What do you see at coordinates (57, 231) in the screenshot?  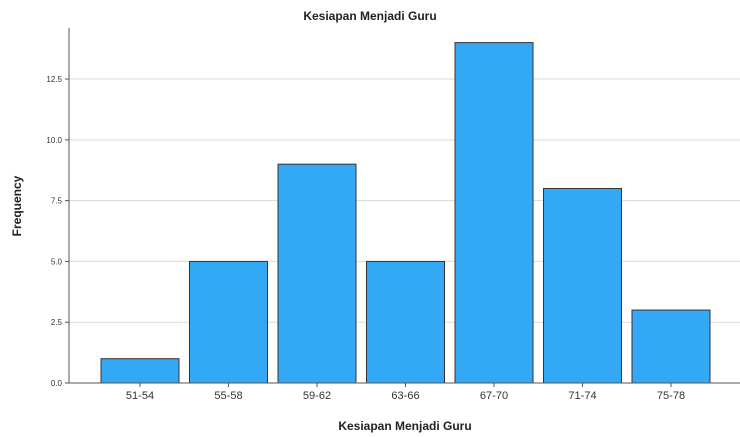 I see `y-tick-labels: 0.0 2.5 5.0 7.5 10.0 12.5` at bounding box center [57, 231].